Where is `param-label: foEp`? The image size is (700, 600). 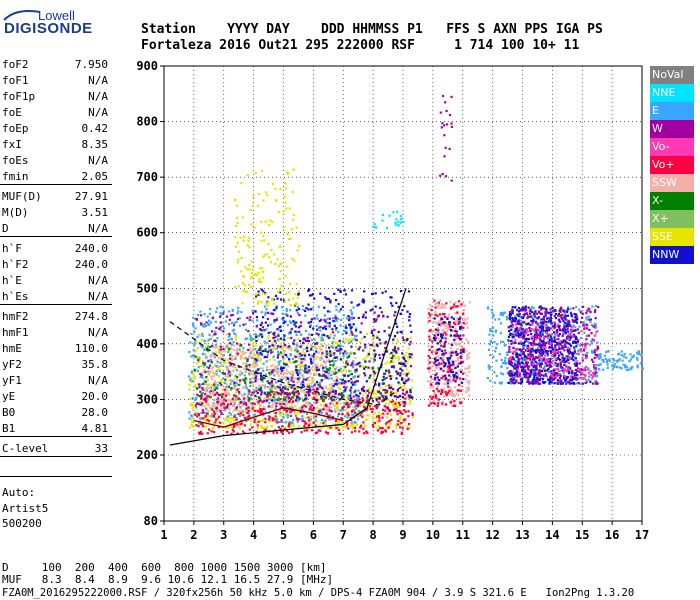
param-label: foEp is located at coordinates (15, 128).